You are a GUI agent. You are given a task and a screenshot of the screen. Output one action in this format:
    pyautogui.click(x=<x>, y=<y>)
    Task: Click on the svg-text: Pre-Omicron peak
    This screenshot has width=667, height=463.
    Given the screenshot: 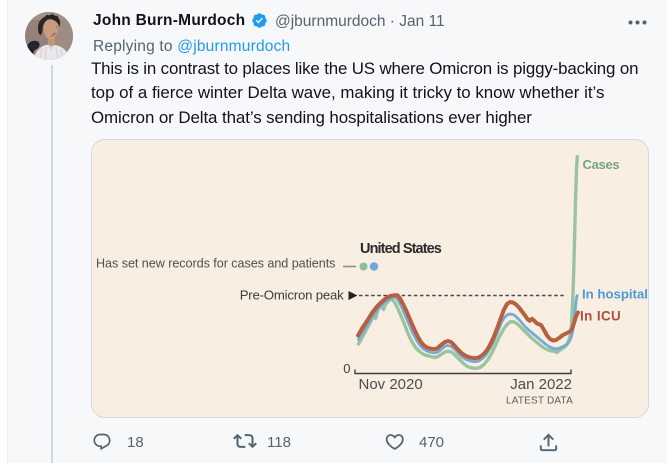 What is the action you would take?
    pyautogui.click(x=292, y=295)
    